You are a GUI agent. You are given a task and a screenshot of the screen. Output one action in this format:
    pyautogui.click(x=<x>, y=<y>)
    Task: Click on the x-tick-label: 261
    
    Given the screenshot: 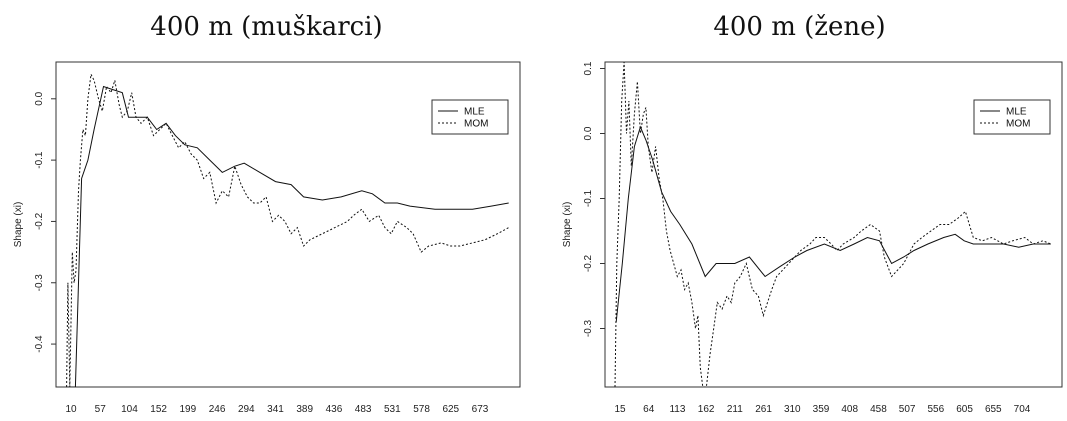 What is the action you would take?
    pyautogui.click(x=763, y=409)
    